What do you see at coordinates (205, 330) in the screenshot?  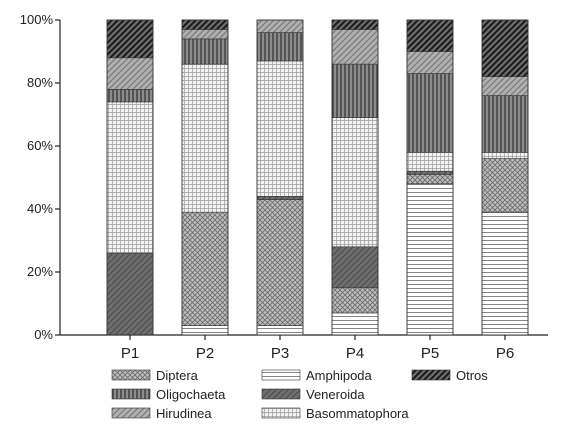 I see `bar-segment-amphipoda-p2` at bounding box center [205, 330].